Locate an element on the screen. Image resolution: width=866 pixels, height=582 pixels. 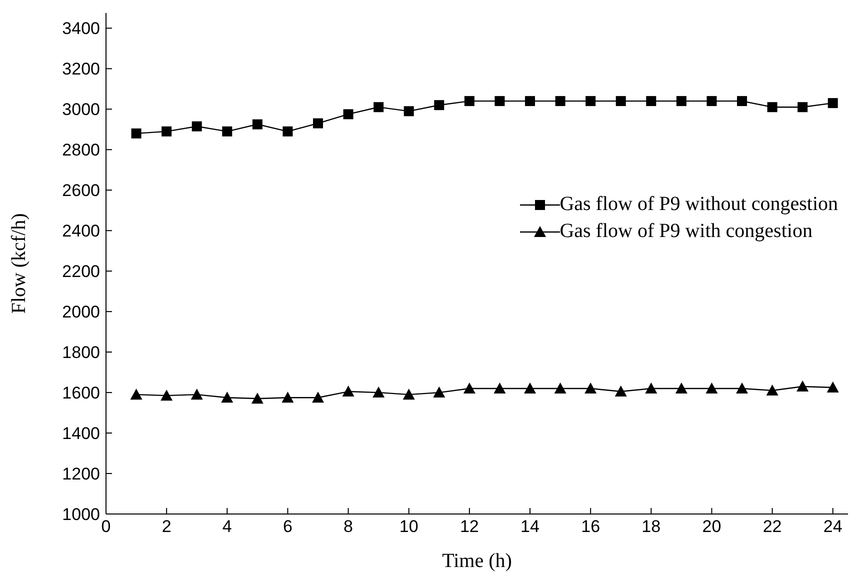
y-tick-label: 1400 is located at coordinates (81, 434).